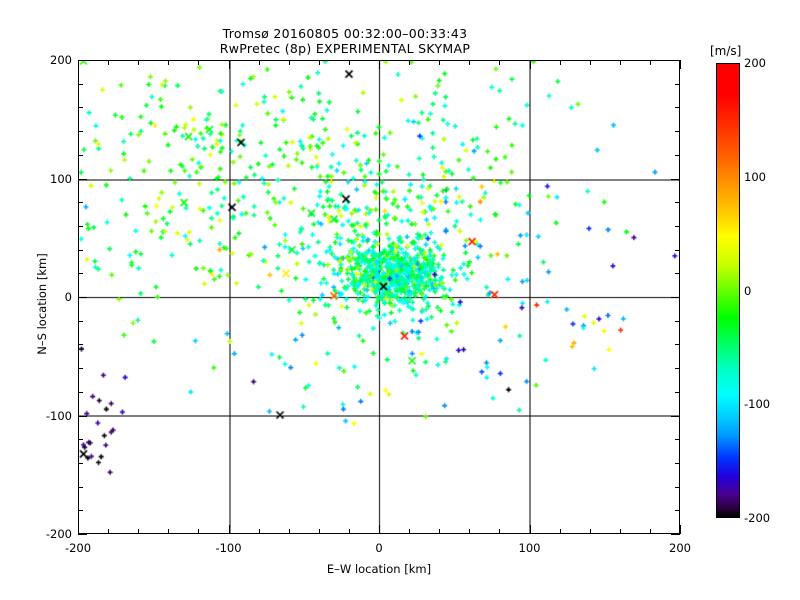 The height and width of the screenshot is (600, 800). I want to click on title-line-2: RwPretec (8p) EXPERIMENTAL SKYMAP, so click(345, 48).